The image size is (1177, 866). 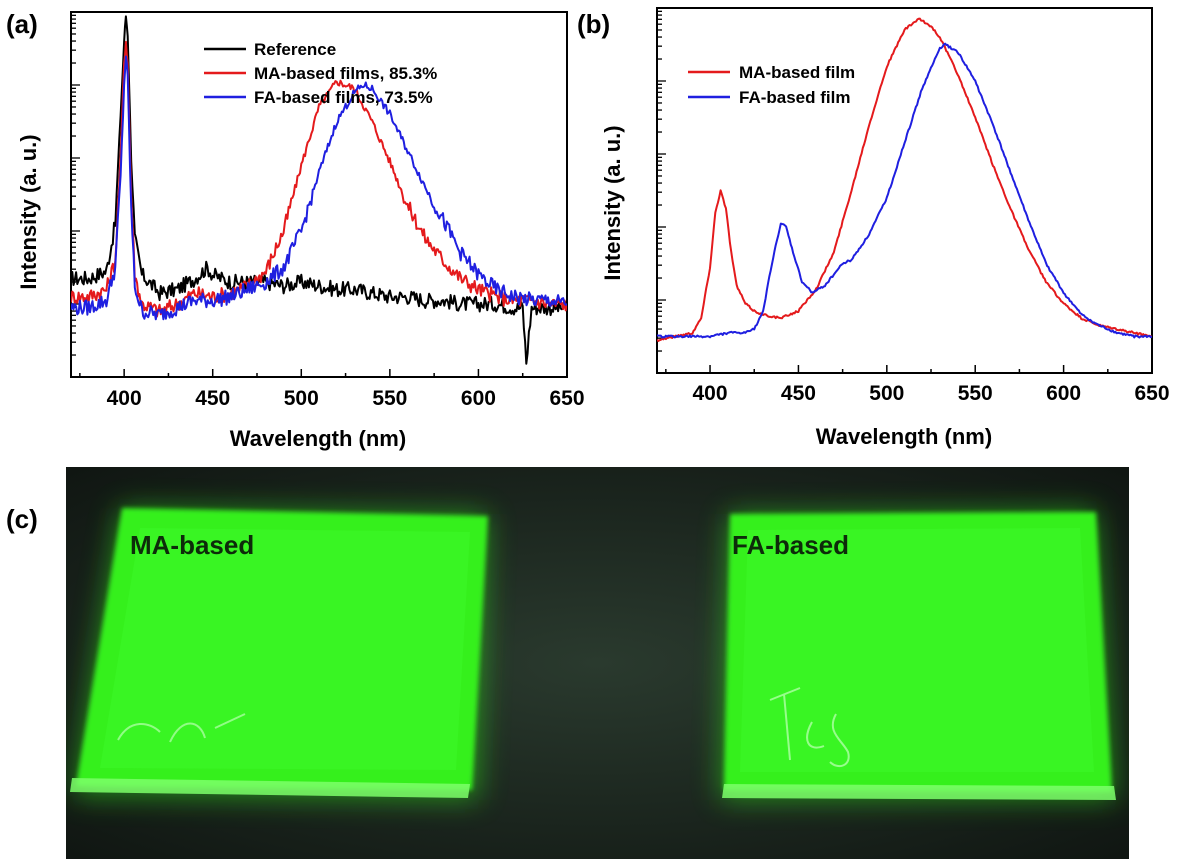 What do you see at coordinates (919, 792) in the screenshot?
I see `fa-film-edge` at bounding box center [919, 792].